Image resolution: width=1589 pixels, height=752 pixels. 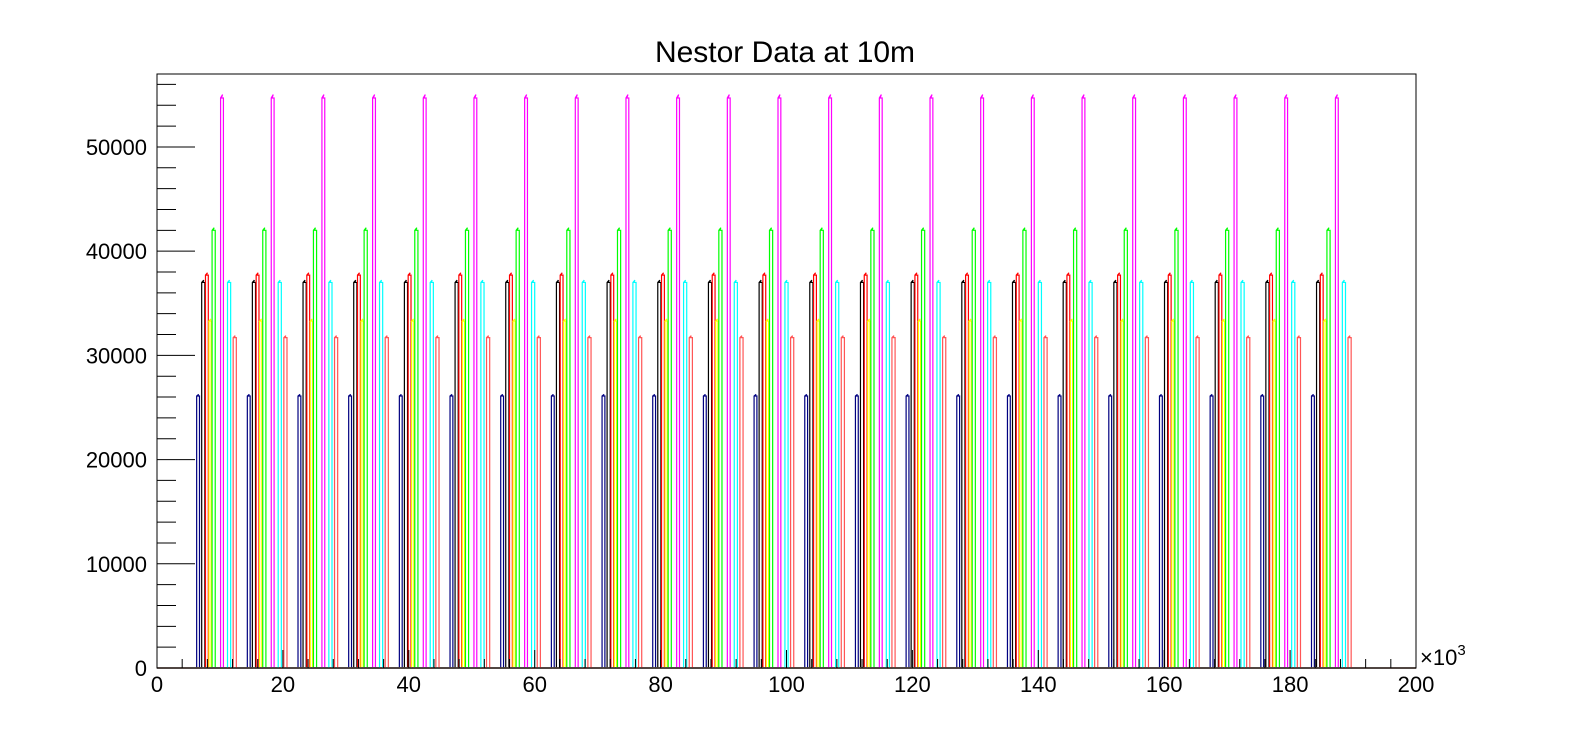 I want to click on x-tick-label: 200, so click(x=1416, y=684).